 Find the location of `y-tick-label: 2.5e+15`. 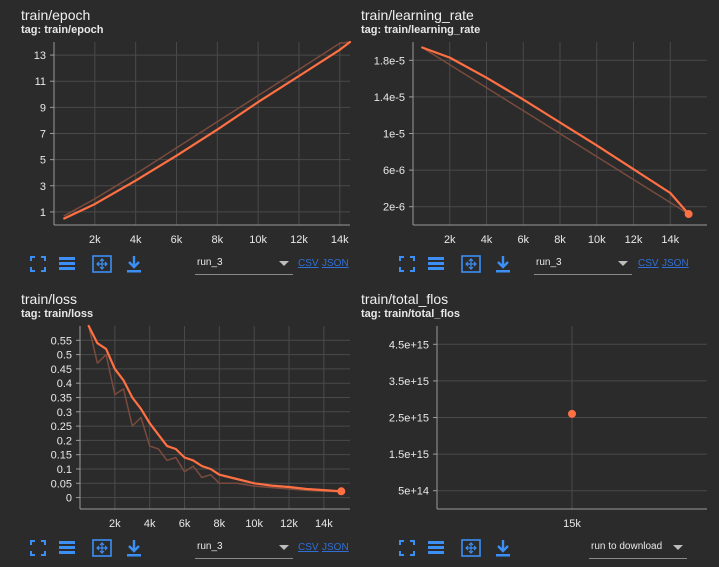

y-tick-label: 2.5e+15 is located at coordinates (409, 419).